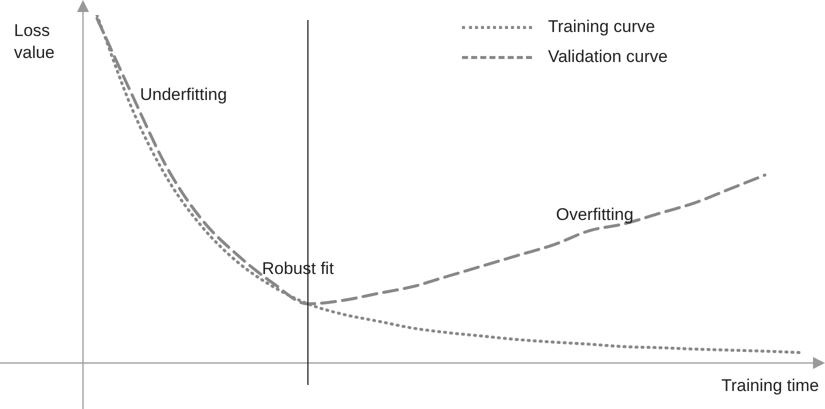  What do you see at coordinates (35, 42) in the screenshot?
I see `y-axis-title: Loss value` at bounding box center [35, 42].